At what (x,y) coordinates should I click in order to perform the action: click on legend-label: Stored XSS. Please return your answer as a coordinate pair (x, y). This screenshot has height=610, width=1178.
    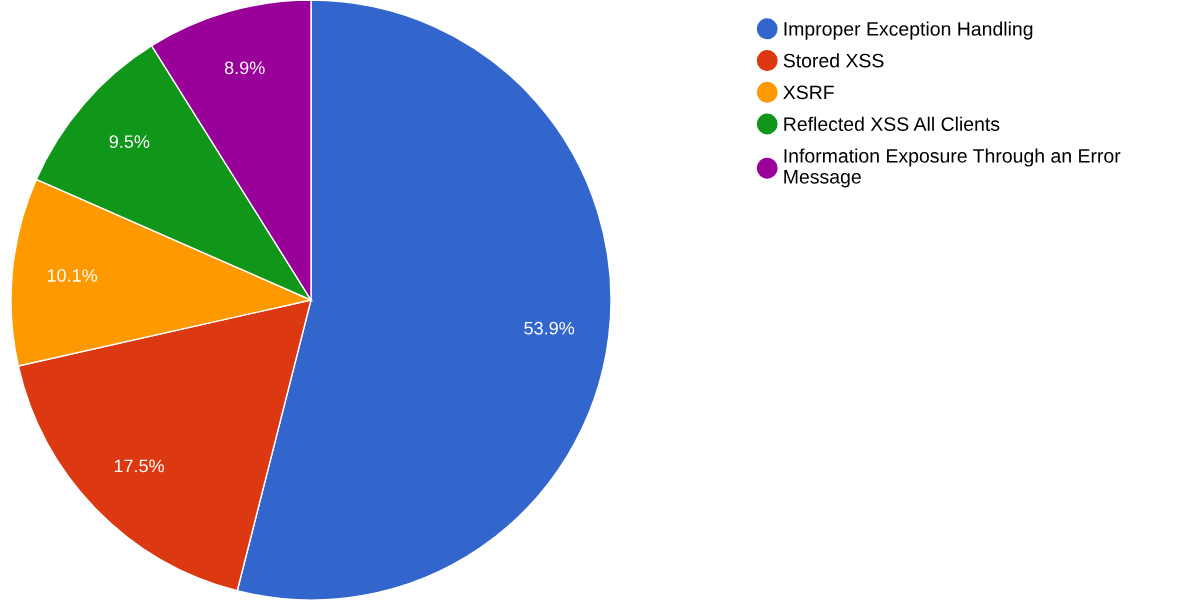
    Looking at the image, I should click on (833, 60).